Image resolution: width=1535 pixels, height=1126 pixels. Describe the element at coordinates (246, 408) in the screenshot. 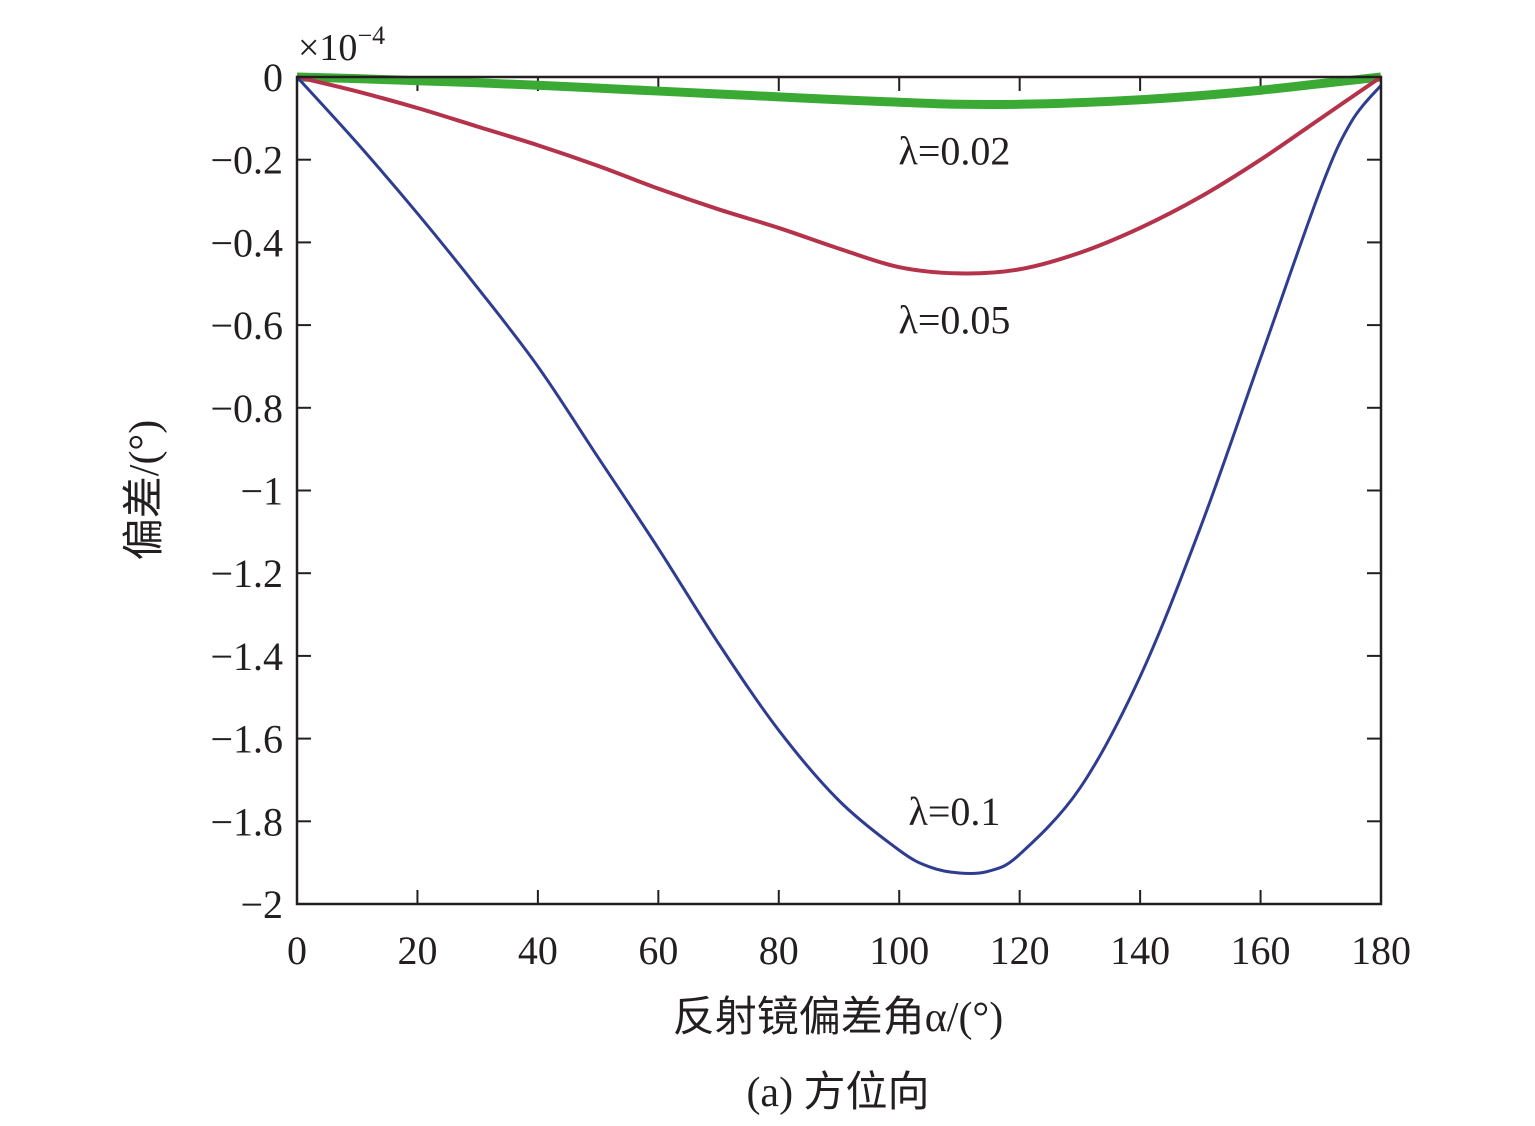

I see `y-tick-label: −0.8` at that location.